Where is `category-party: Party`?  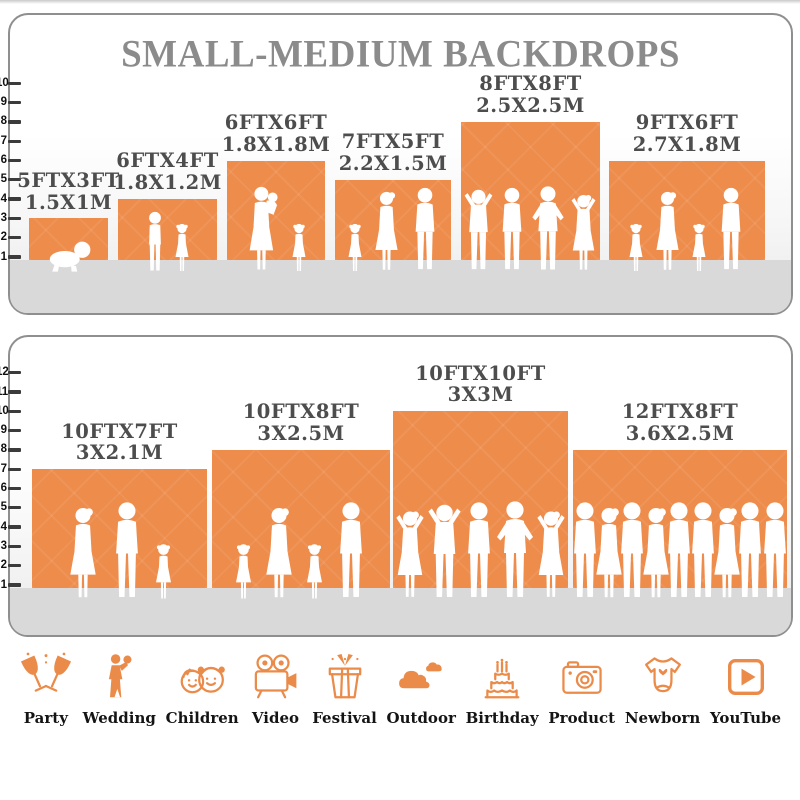
category-party: Party is located at coordinates (46, 688).